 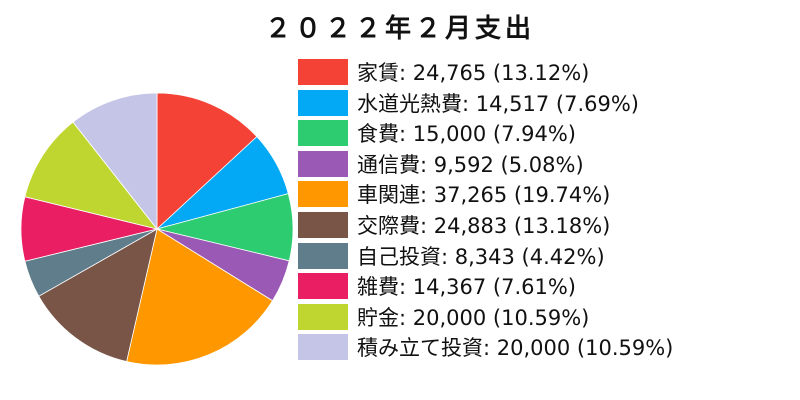 I want to click on legend-item-8: 貯金: 20,000 (10.59%), so click(x=485, y=316).